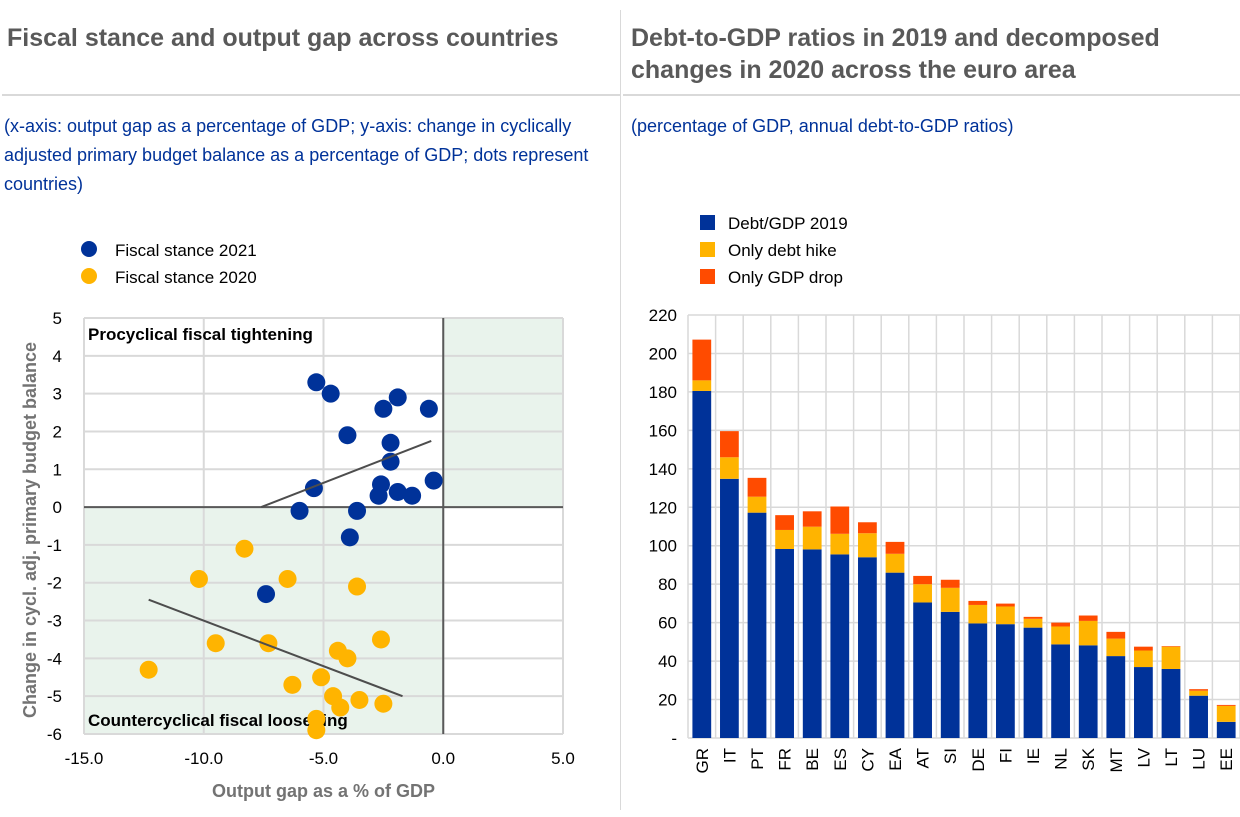  I want to click on x-tick-label: -5.0, so click(323, 758).